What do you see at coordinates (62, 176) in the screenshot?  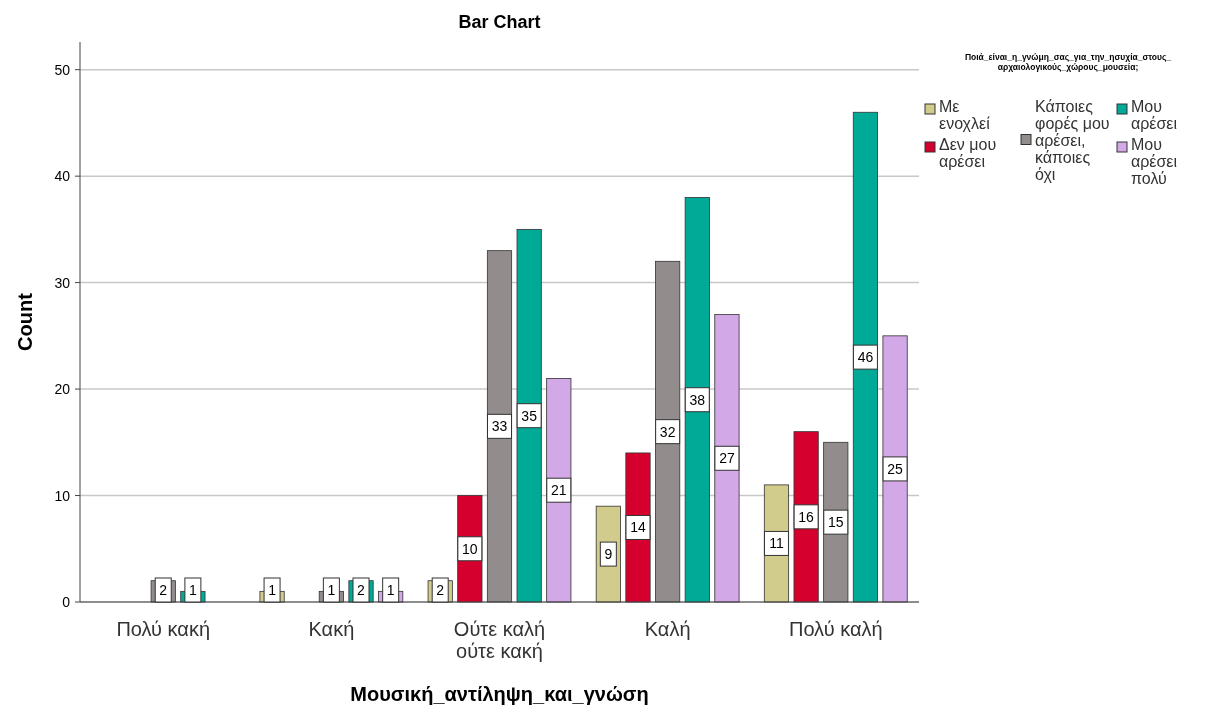 I see `y-tick-label: 40` at bounding box center [62, 176].